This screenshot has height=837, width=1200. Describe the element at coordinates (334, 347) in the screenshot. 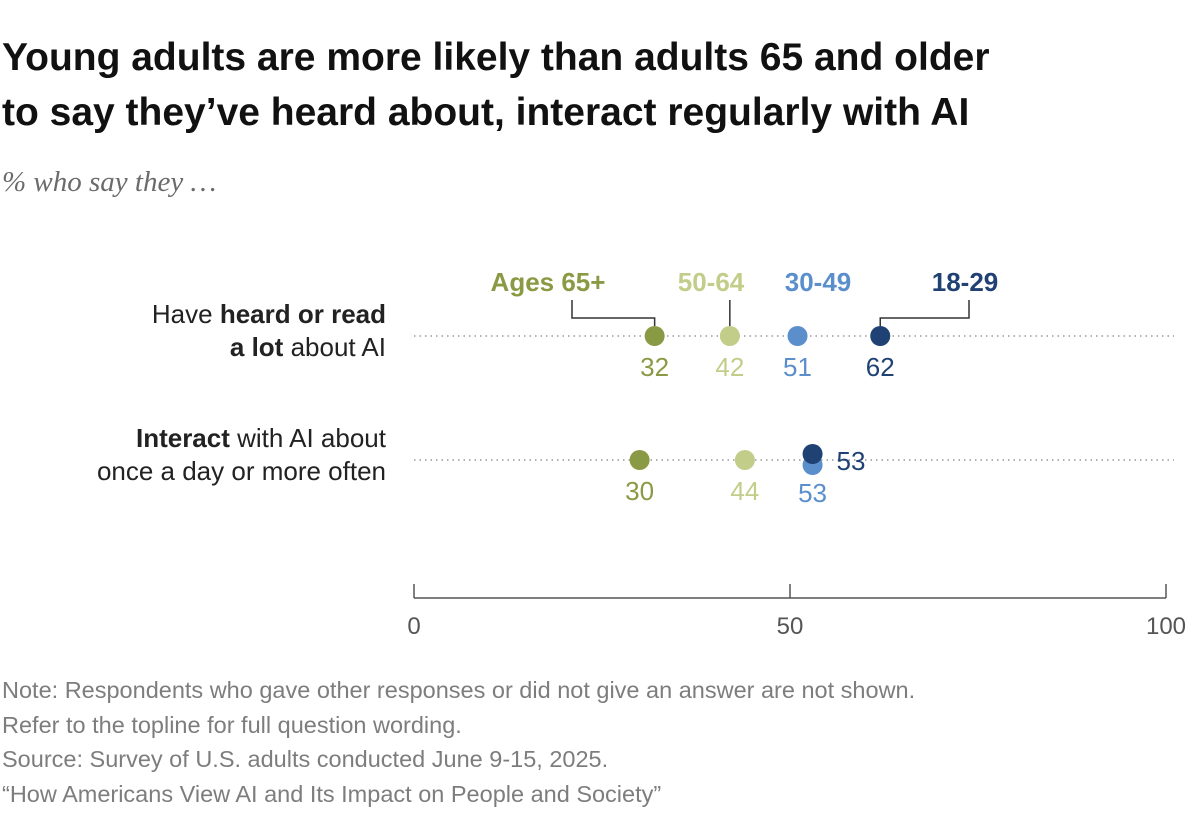

I see `row-label-part: about AI` at that location.